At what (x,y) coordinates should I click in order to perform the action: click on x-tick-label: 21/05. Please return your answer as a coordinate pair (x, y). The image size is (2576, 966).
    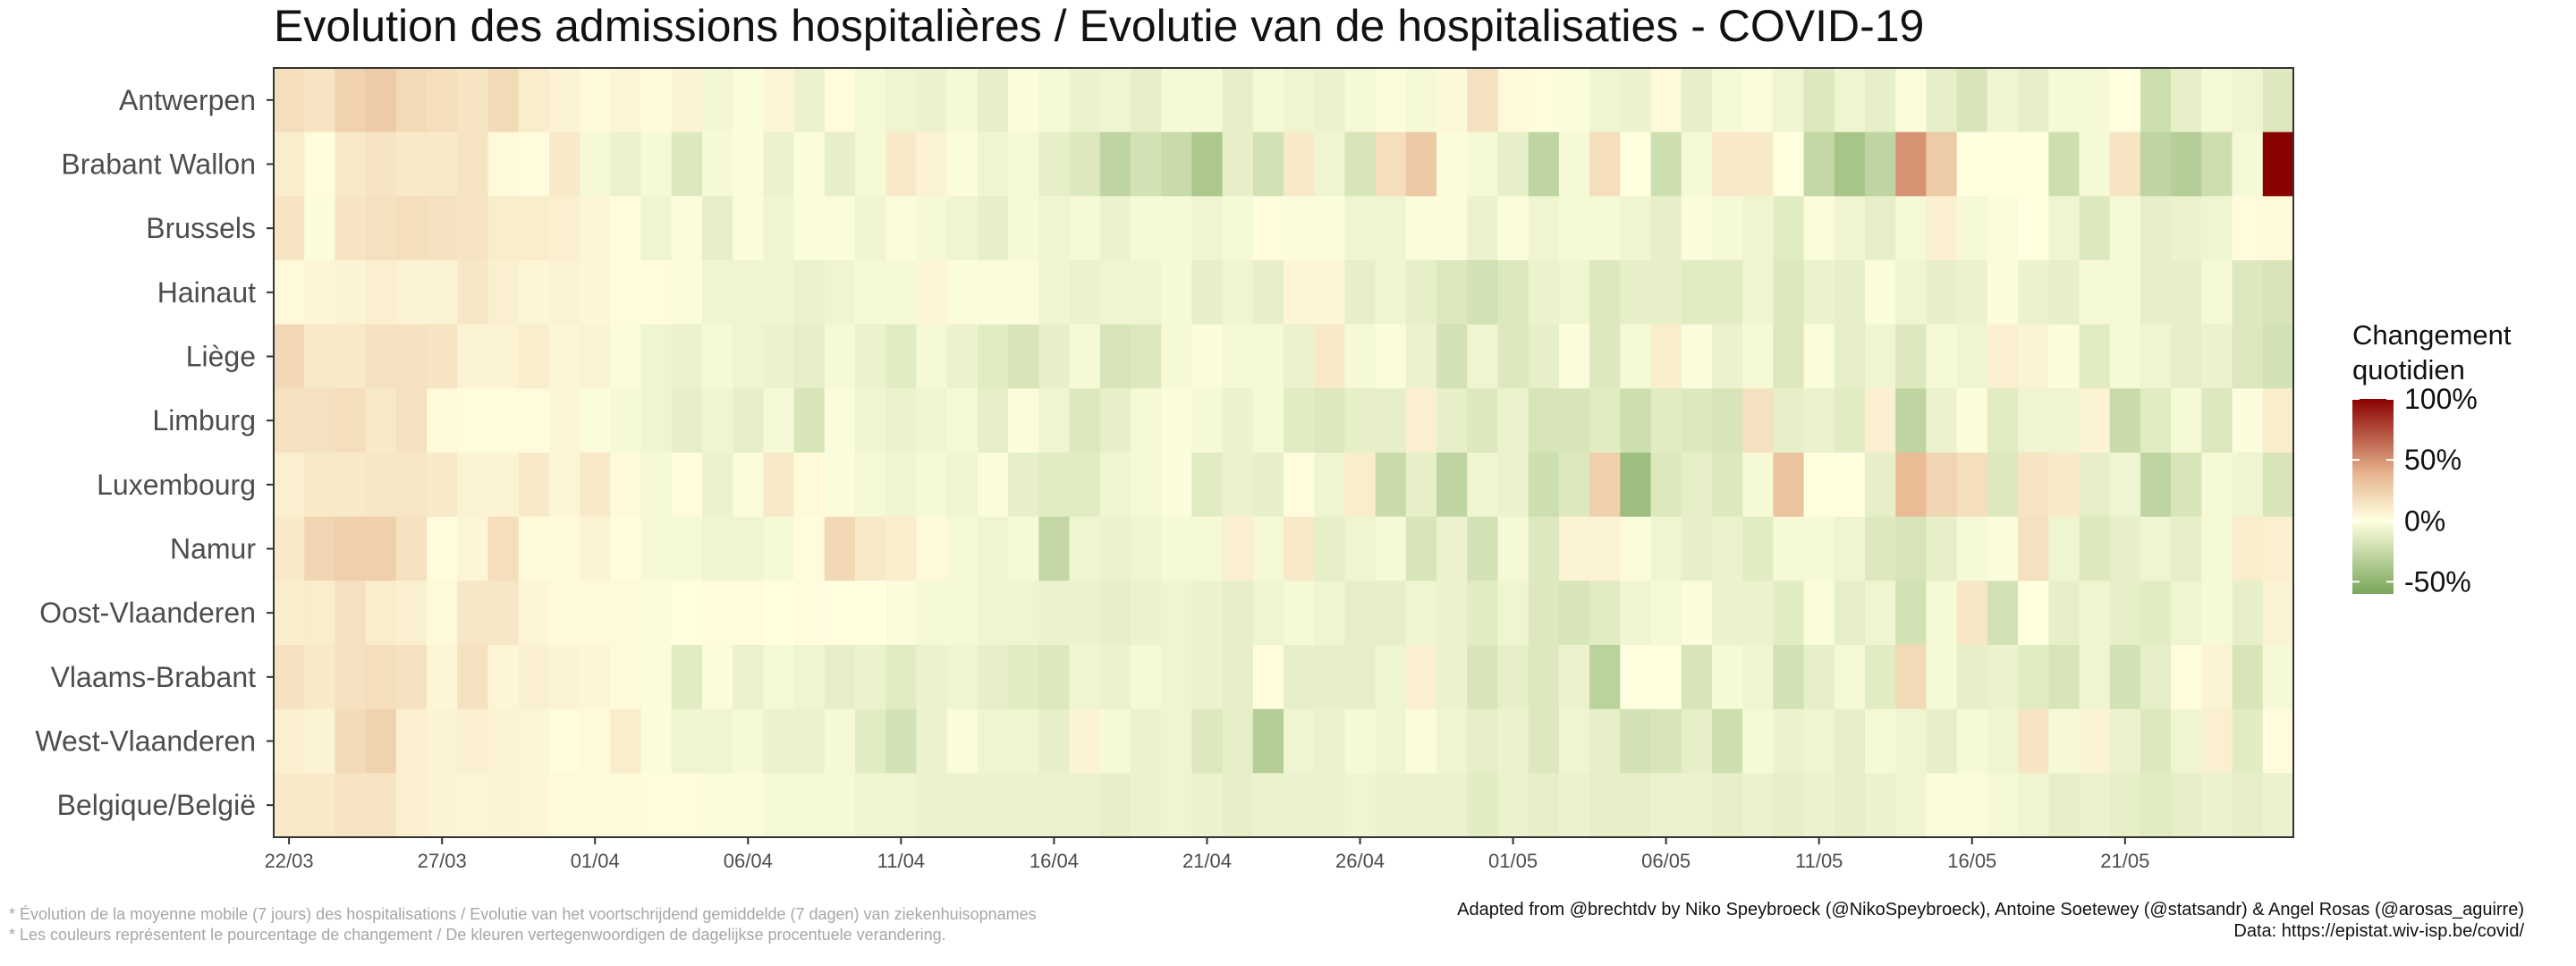
    Looking at the image, I should click on (2124, 861).